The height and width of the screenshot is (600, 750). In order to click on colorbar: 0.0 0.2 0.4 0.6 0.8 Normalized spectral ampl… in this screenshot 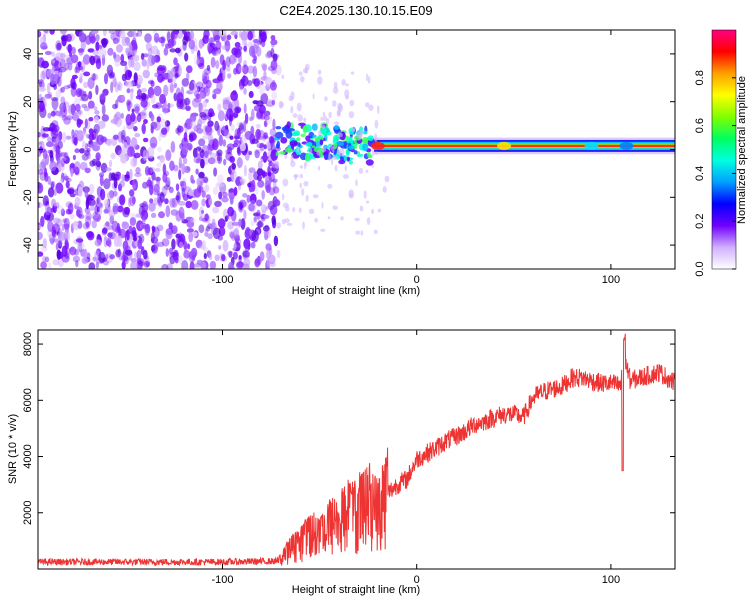, I will do `click(721, 153)`.